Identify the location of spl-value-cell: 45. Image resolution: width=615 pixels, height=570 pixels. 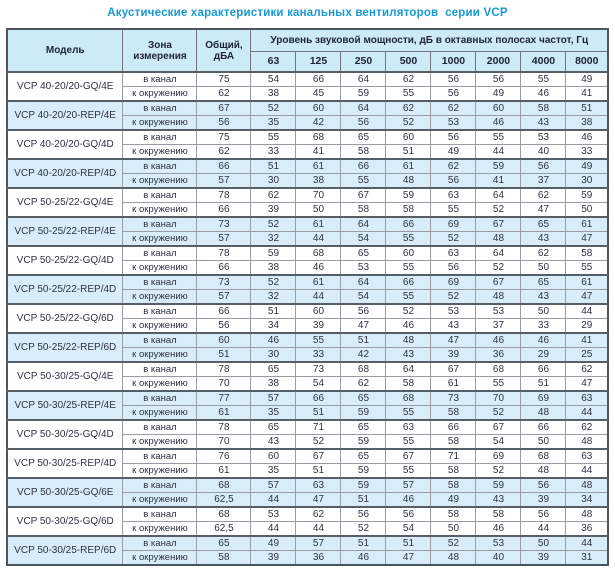
(318, 94).